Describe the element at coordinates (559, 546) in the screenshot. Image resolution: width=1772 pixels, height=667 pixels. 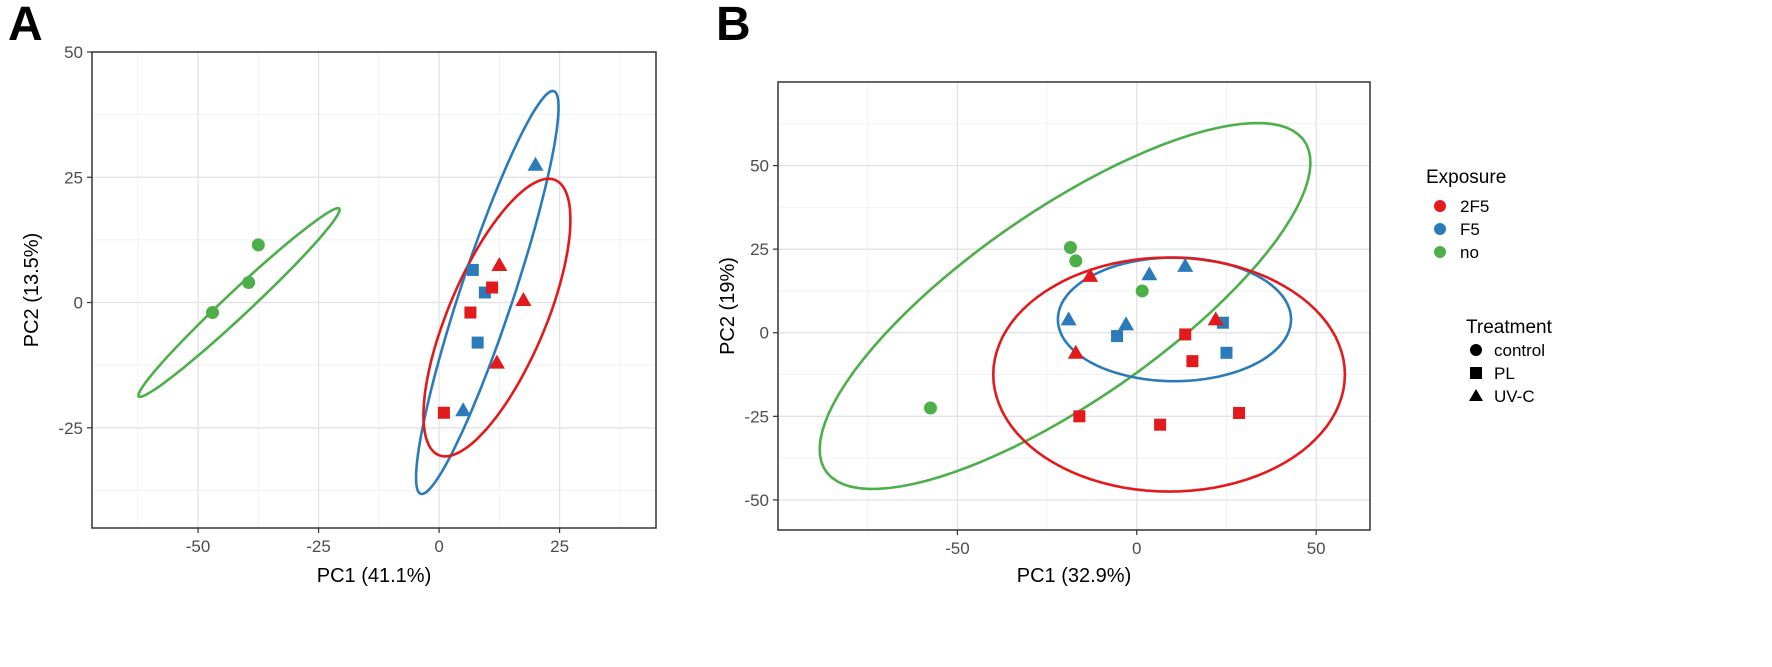
I see `panel-a-xtick-label: 25` at that location.